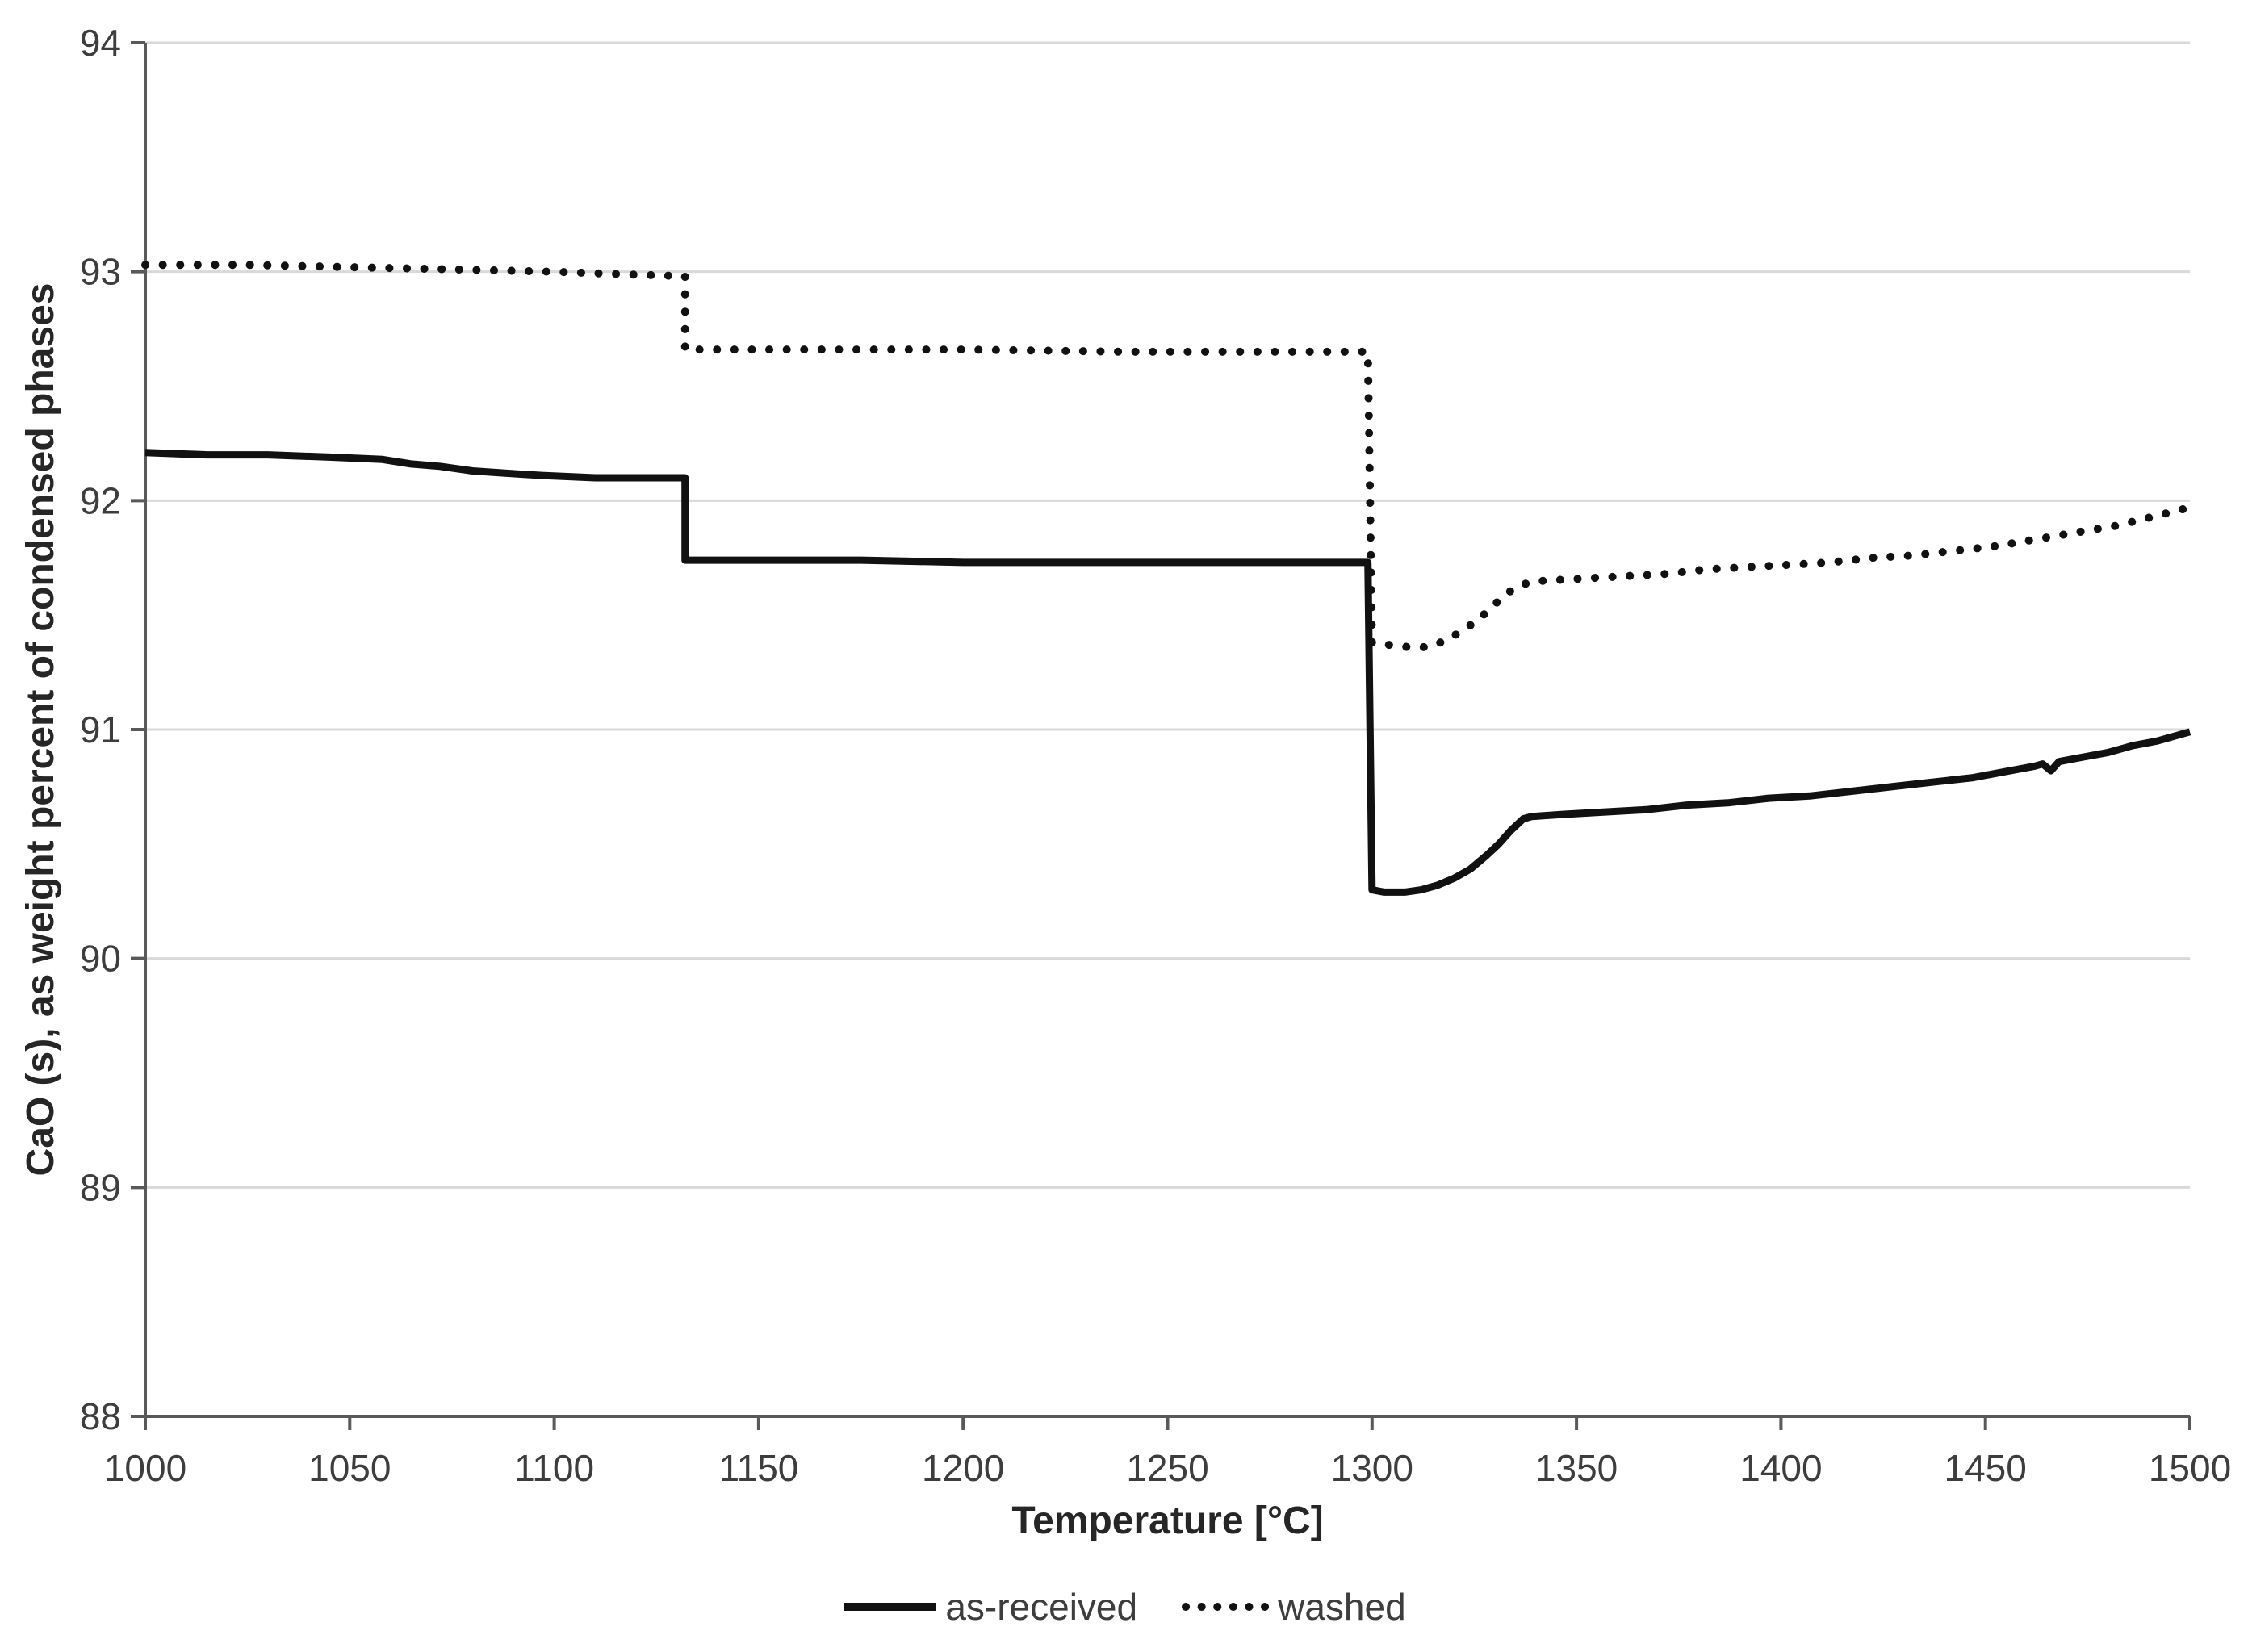  What do you see at coordinates (101, 43) in the screenshot?
I see `y-tick-label: 94` at bounding box center [101, 43].